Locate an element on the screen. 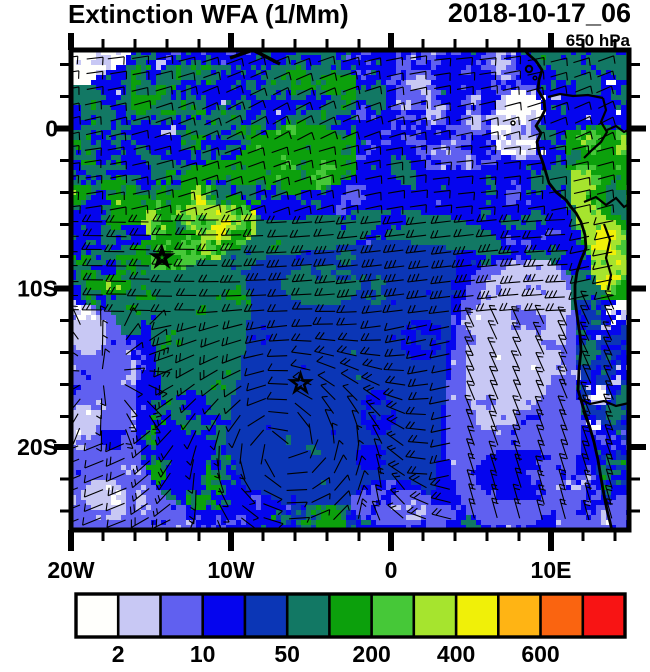  svg-text: 400 is located at coordinates (456, 654).